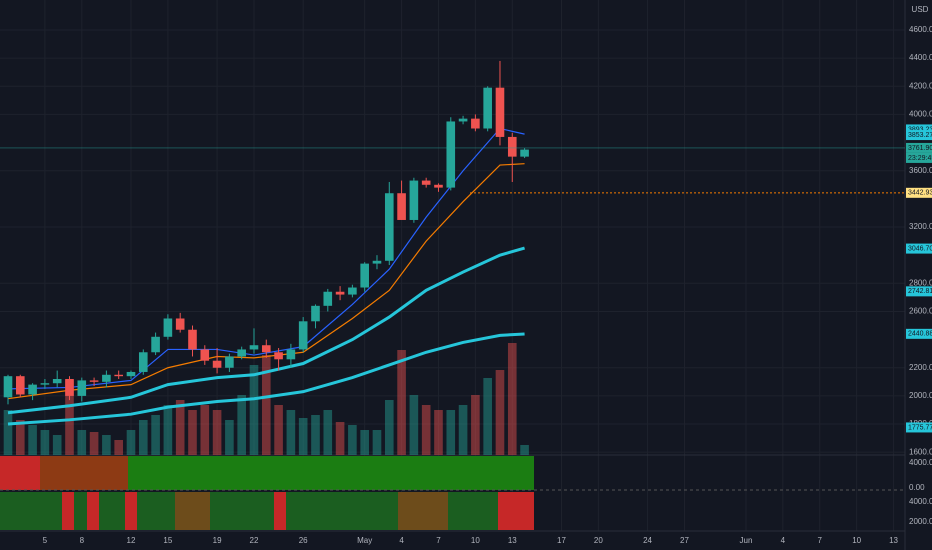 The width and height of the screenshot is (932, 550). I want to click on x-tick-label: 19, so click(217, 540).